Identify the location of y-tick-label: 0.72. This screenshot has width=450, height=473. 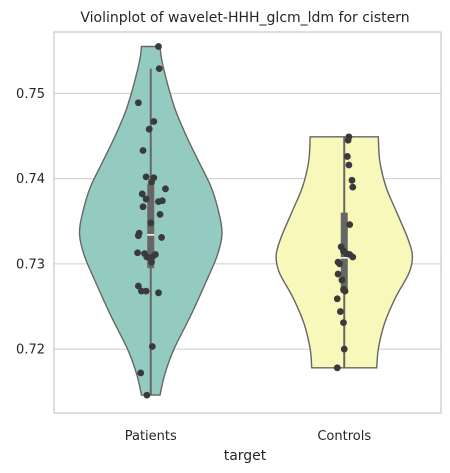
(30, 350).